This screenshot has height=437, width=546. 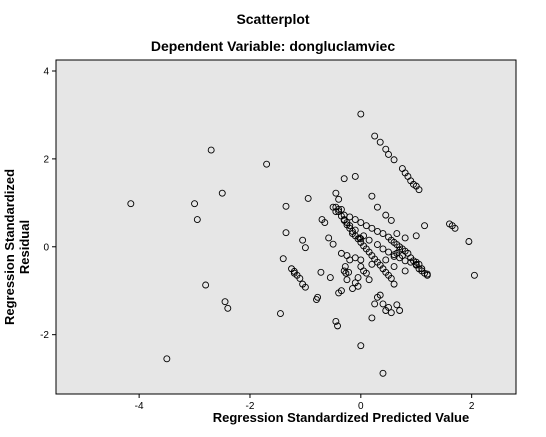 I want to click on x-axis-label: Regression Standardized Predicted Value, so click(x=341, y=417).